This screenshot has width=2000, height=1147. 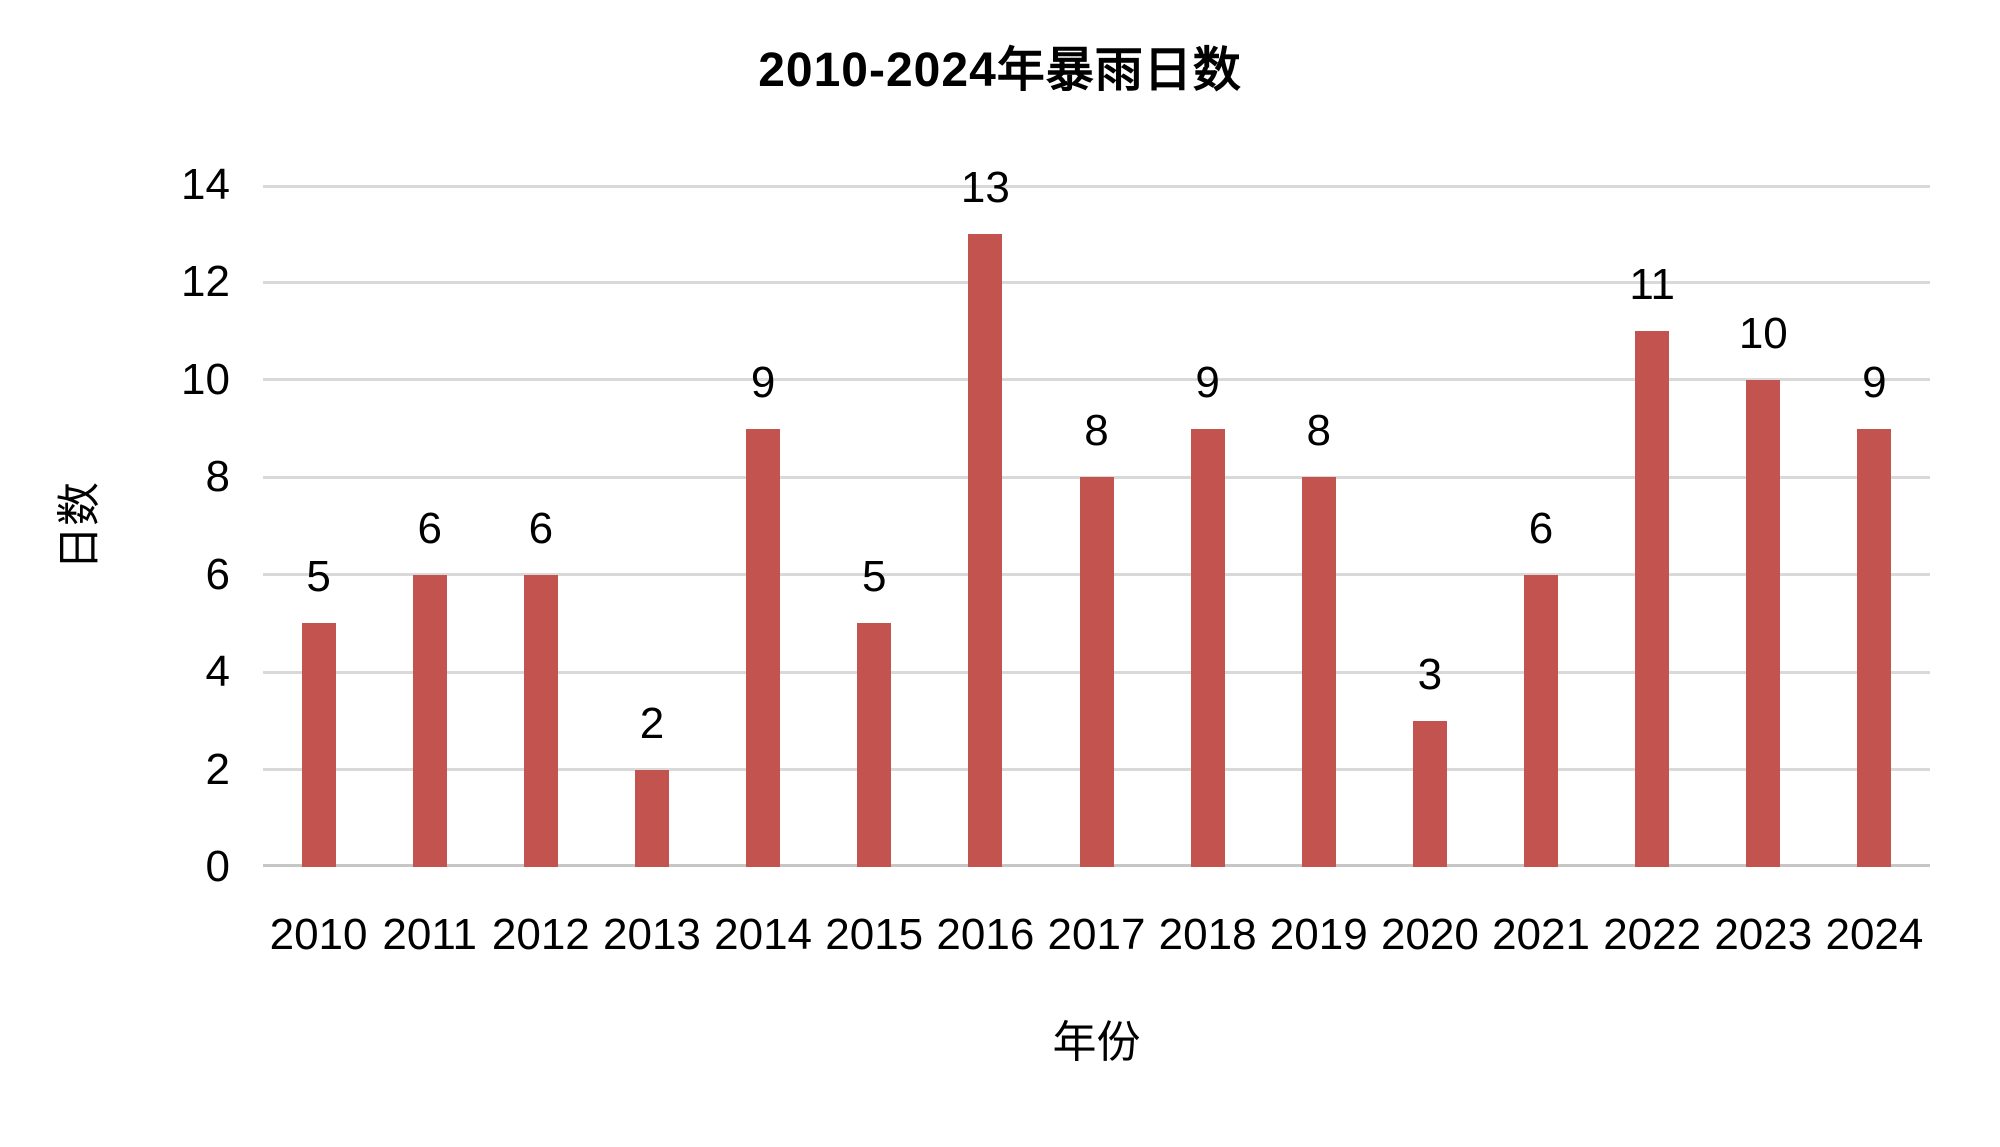 What do you see at coordinates (763, 647) in the screenshot?
I see `bar-2014` at bounding box center [763, 647].